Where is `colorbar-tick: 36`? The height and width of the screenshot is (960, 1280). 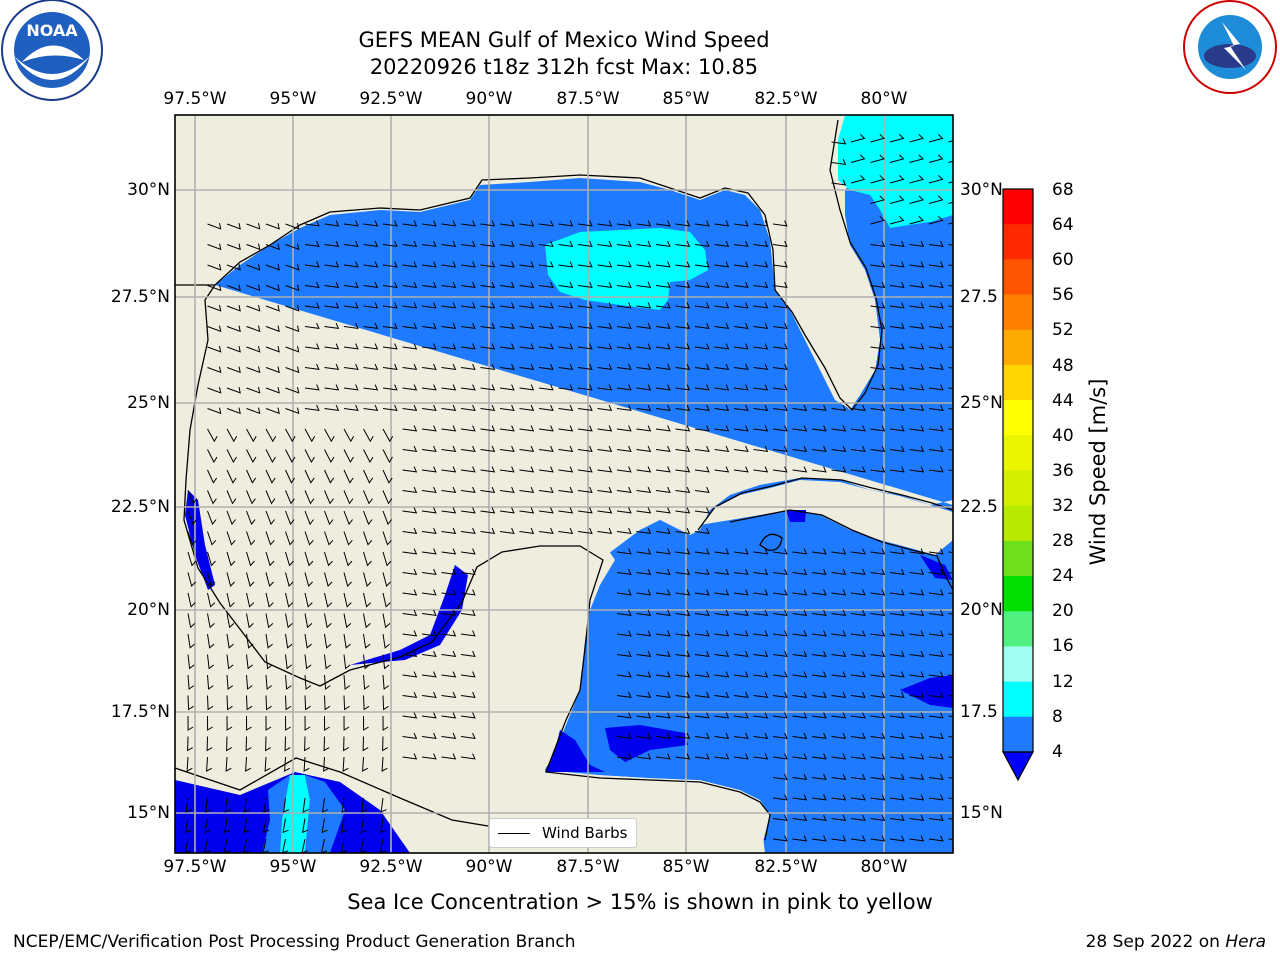
colorbar-tick: 36 is located at coordinates (1063, 471).